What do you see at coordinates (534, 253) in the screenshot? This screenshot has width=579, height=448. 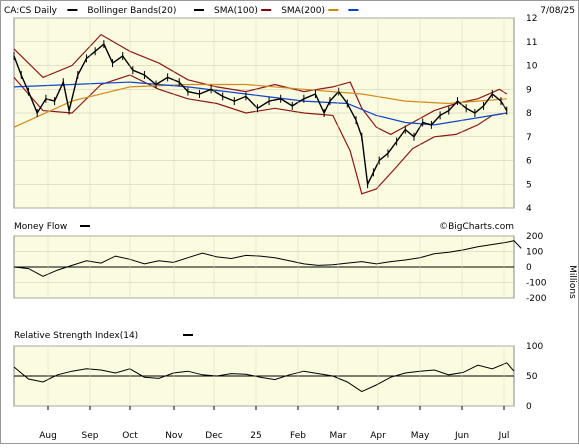 I see `mf-ytick-100: 100` at bounding box center [534, 253].